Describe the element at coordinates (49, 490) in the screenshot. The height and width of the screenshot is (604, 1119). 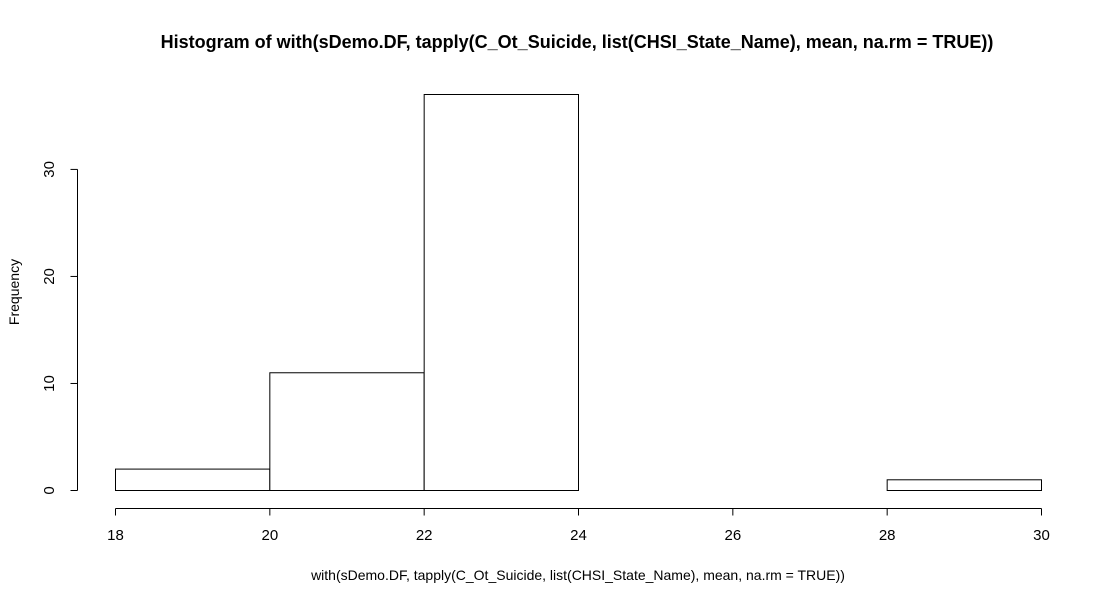
I see `y-tick-label: 0` at that location.